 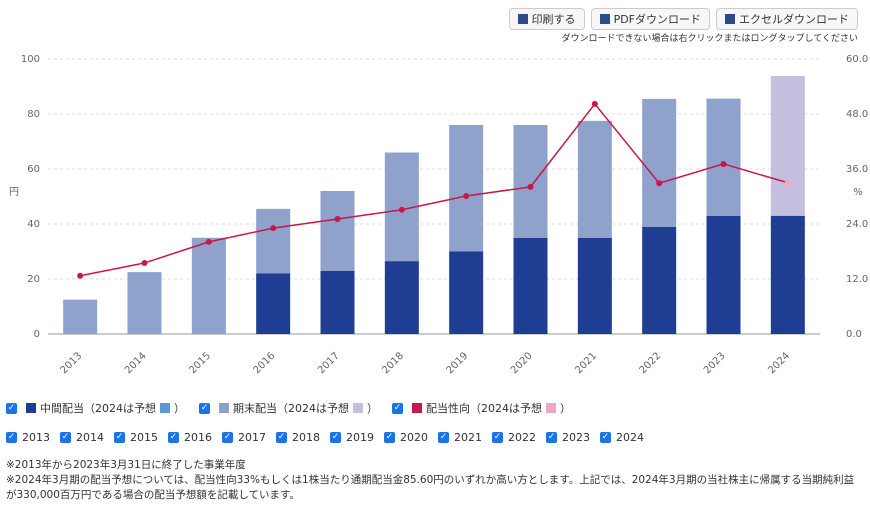 I want to click on legend-label: 配当性向（2024は予想, so click(x=484, y=408).